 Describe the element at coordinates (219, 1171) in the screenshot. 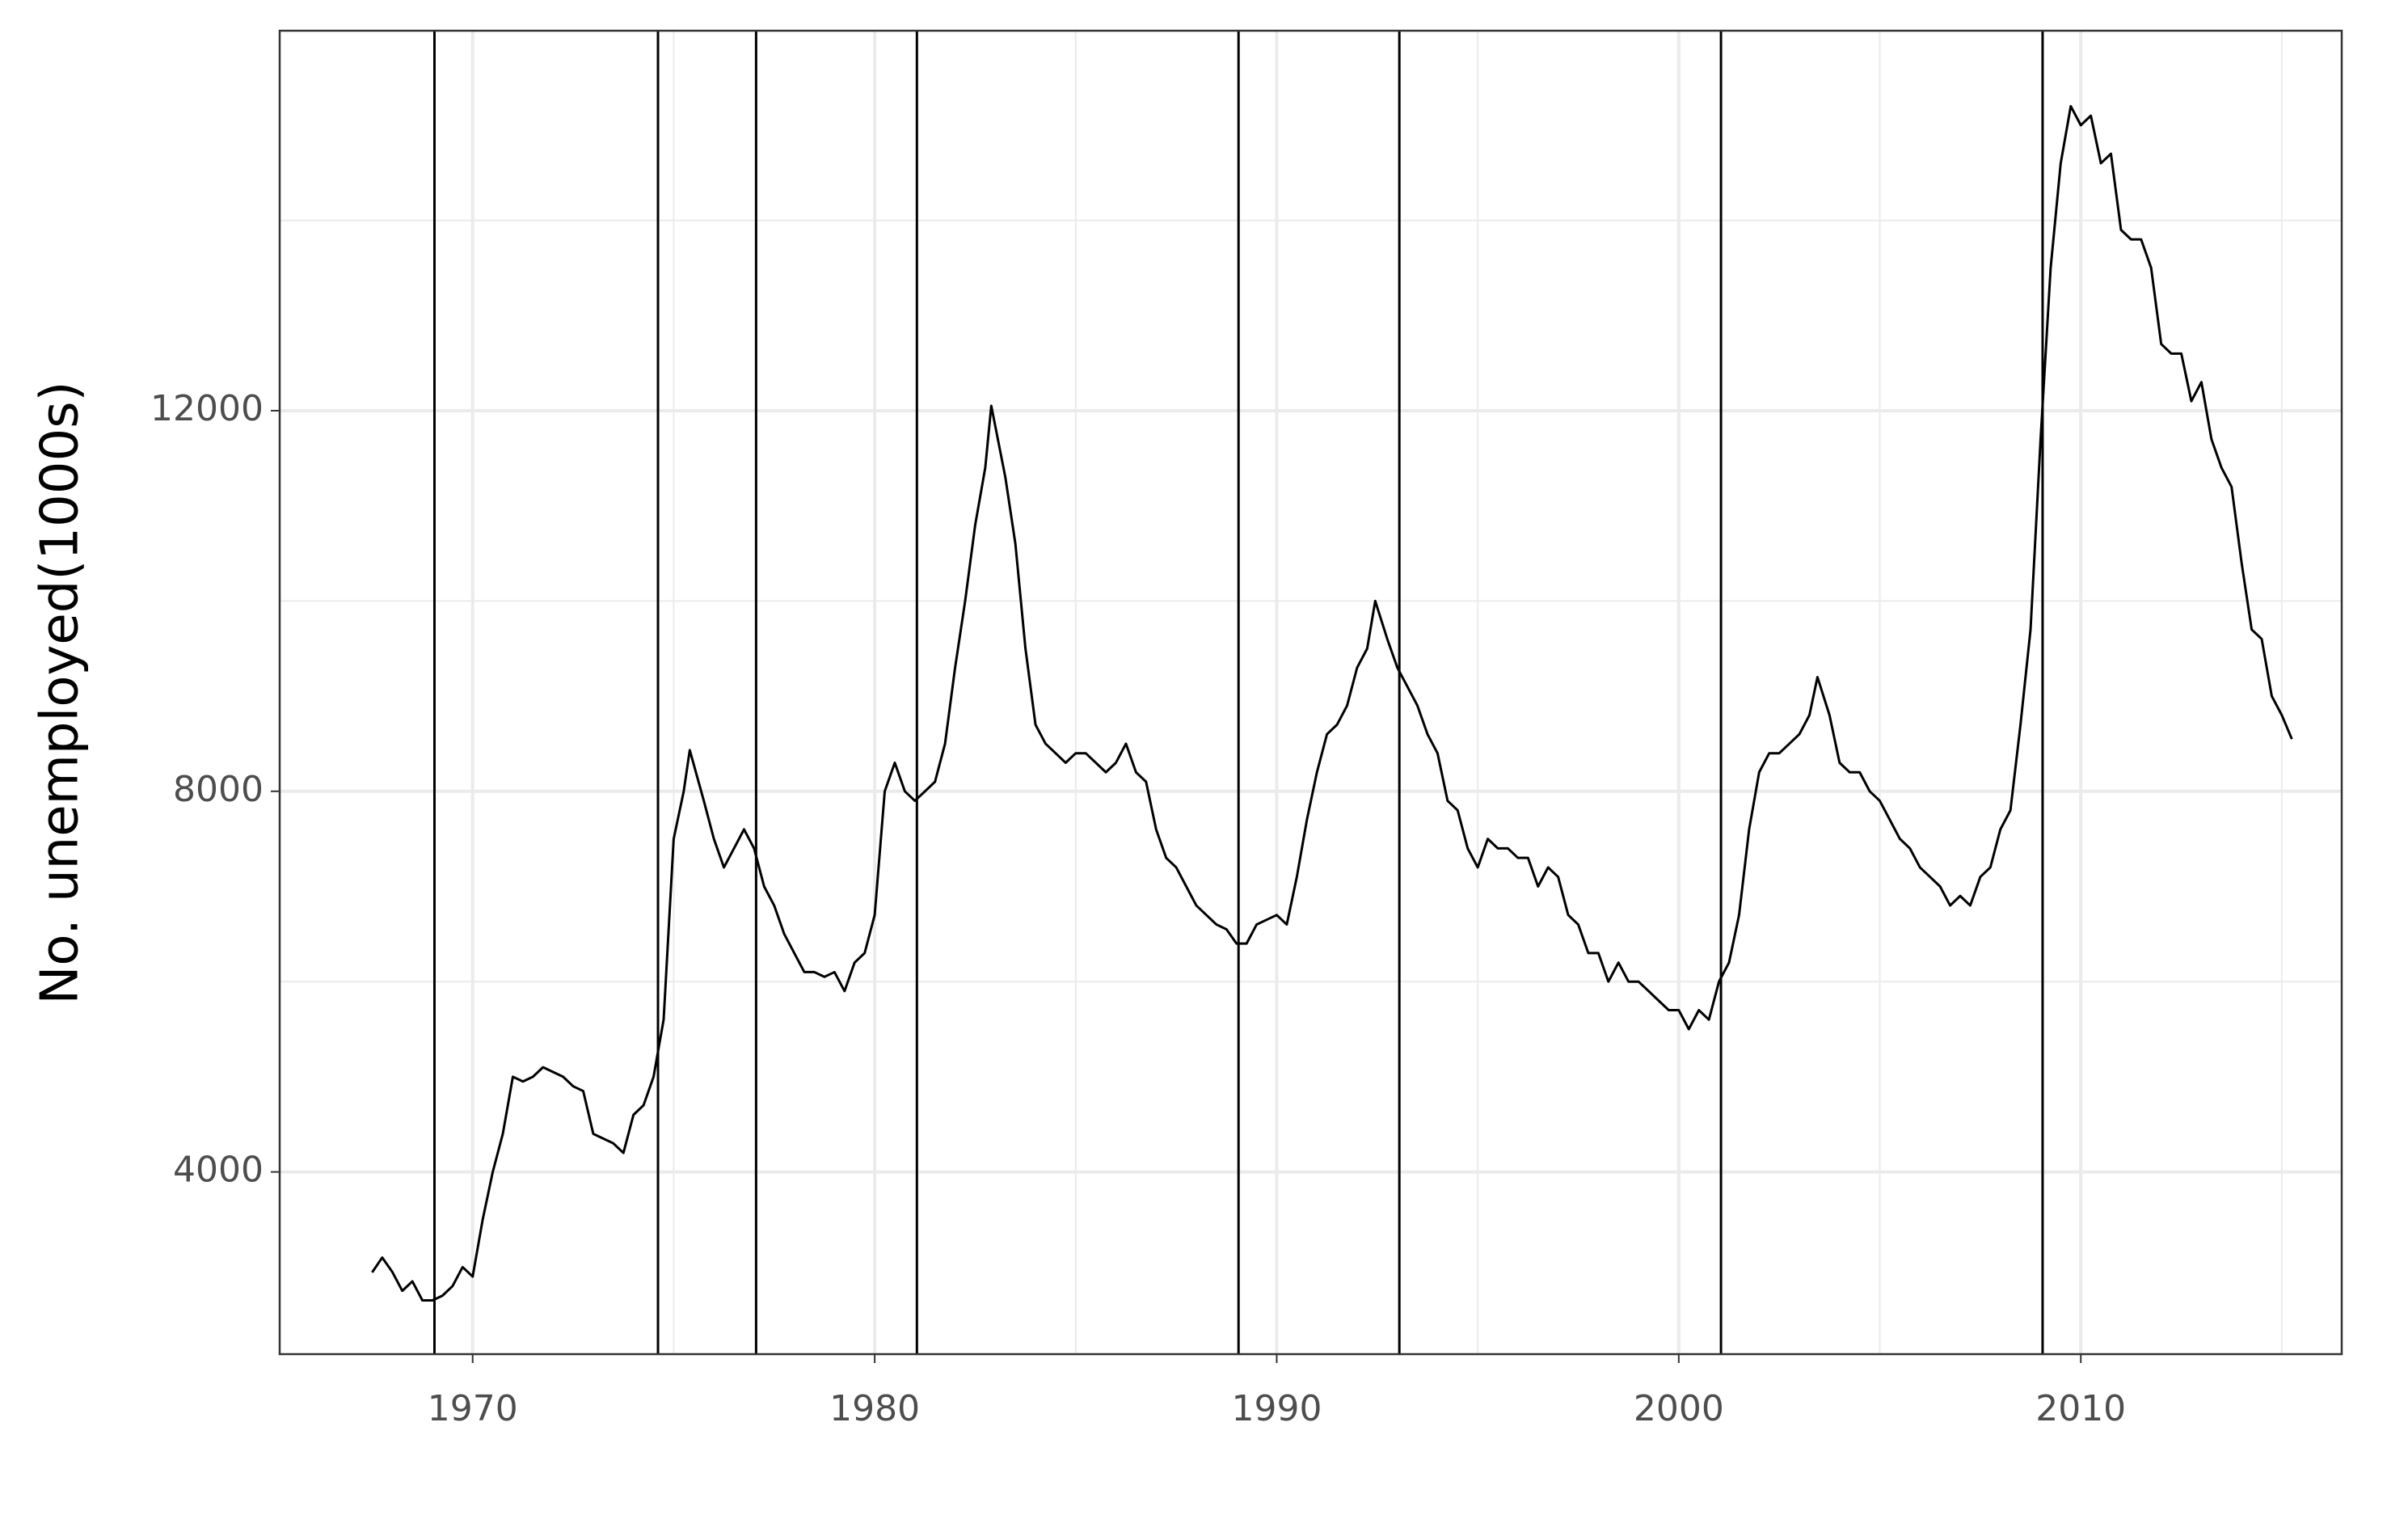

I see `y-tick-label: 4000` at that location.